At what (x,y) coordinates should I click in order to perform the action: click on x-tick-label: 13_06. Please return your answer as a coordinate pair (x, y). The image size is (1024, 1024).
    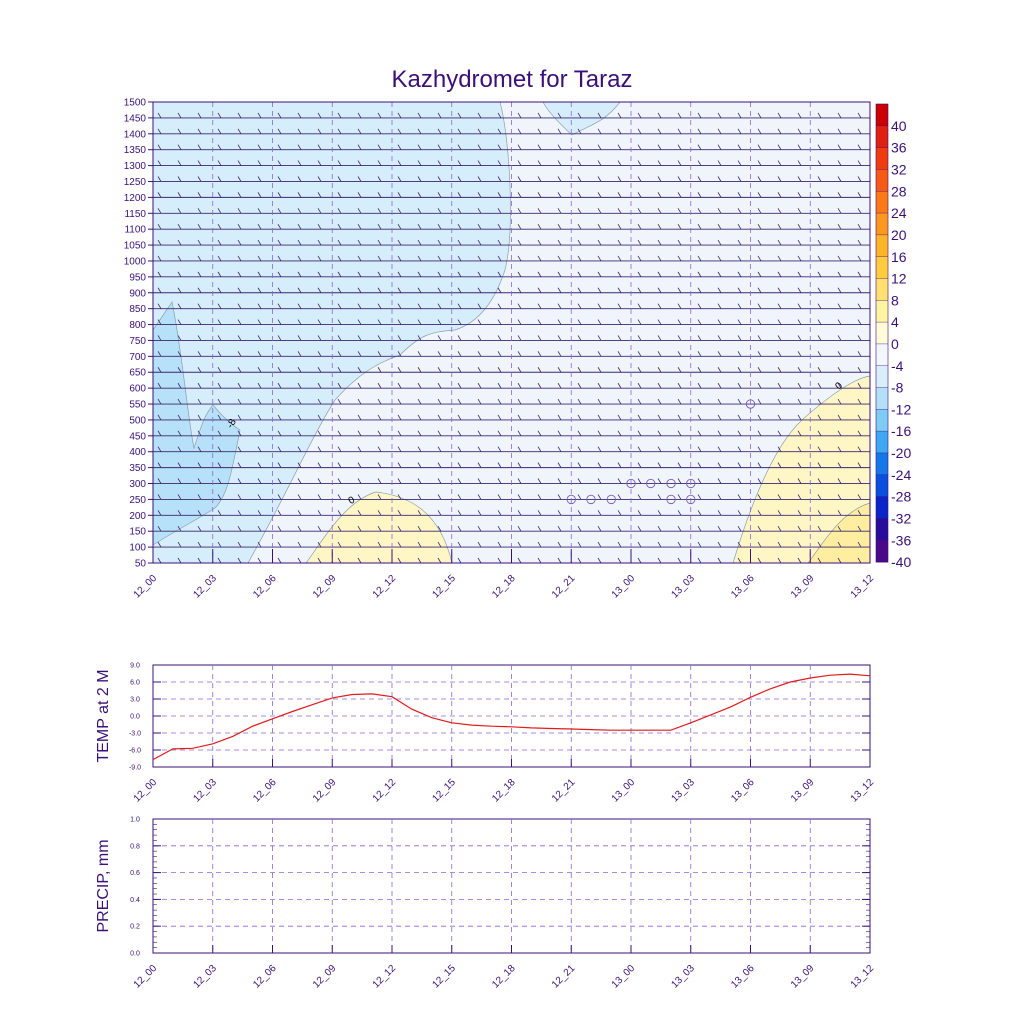
    Looking at the image, I should click on (743, 587).